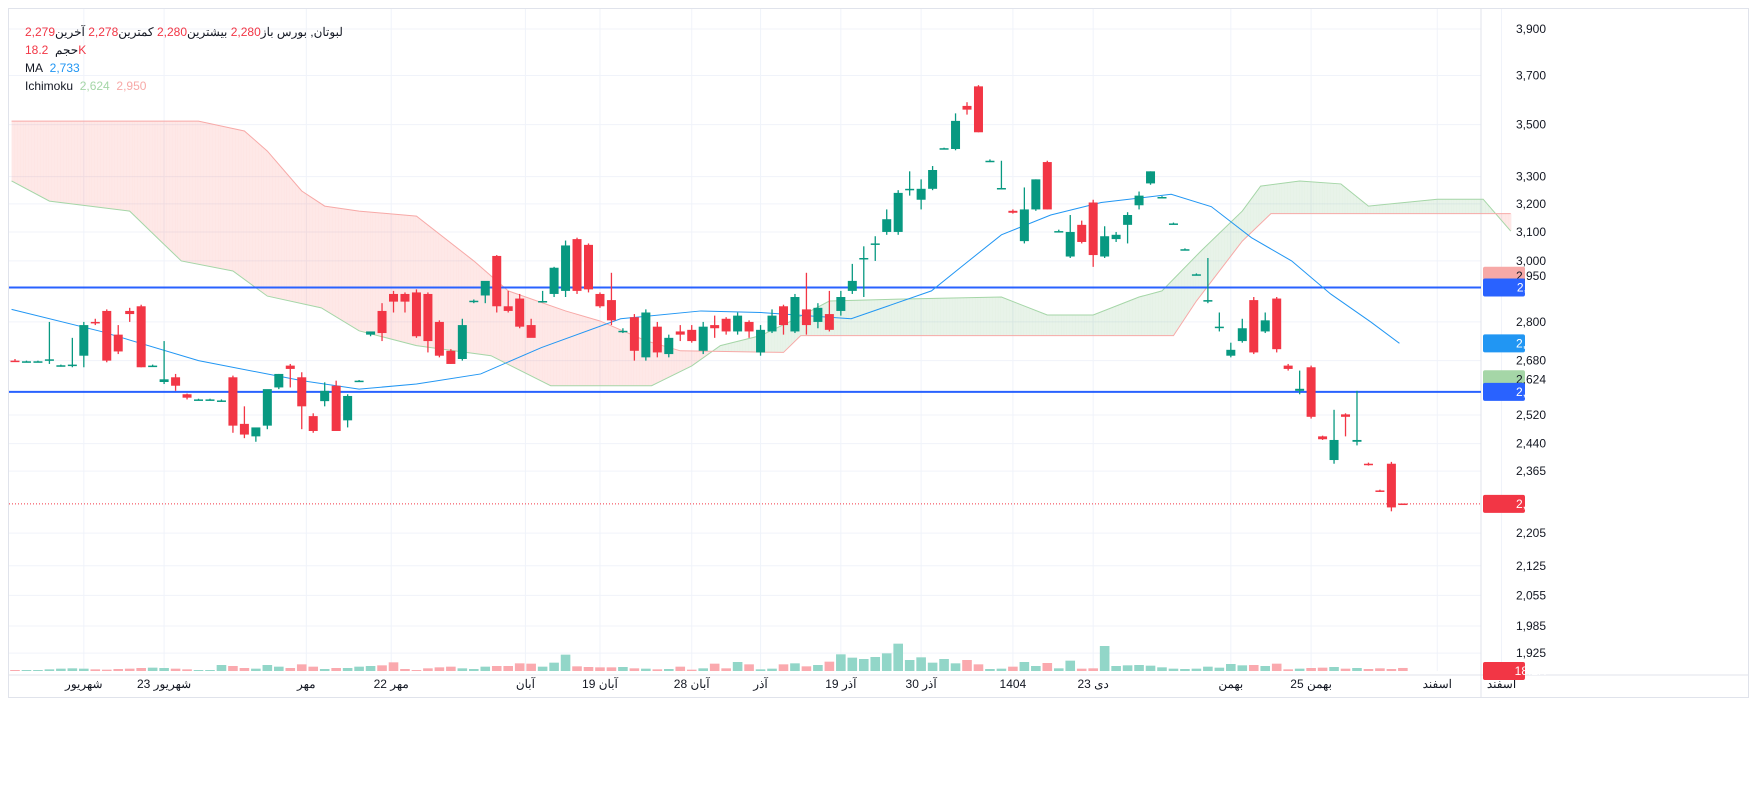 This screenshot has width=1757, height=790. I want to click on x-tick-label: 28 آبان, so click(692, 683).